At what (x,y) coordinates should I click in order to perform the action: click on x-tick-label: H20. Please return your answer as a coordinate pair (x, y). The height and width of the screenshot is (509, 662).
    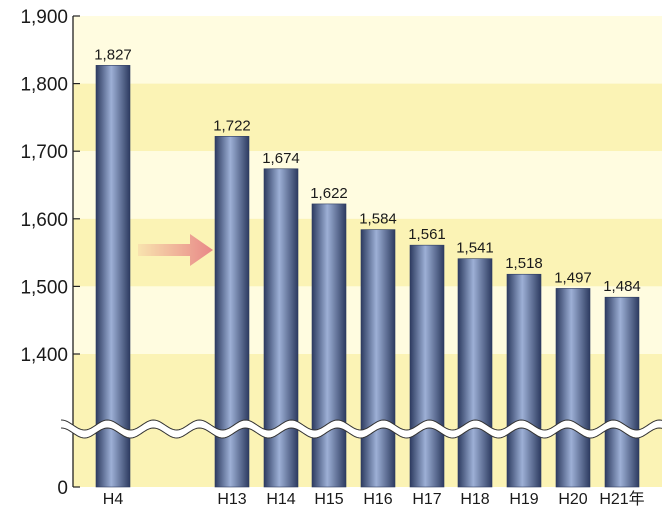
    Looking at the image, I should click on (572, 499).